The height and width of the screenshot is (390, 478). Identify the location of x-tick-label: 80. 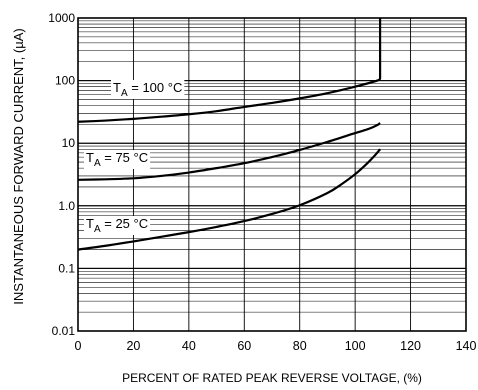
(300, 346).